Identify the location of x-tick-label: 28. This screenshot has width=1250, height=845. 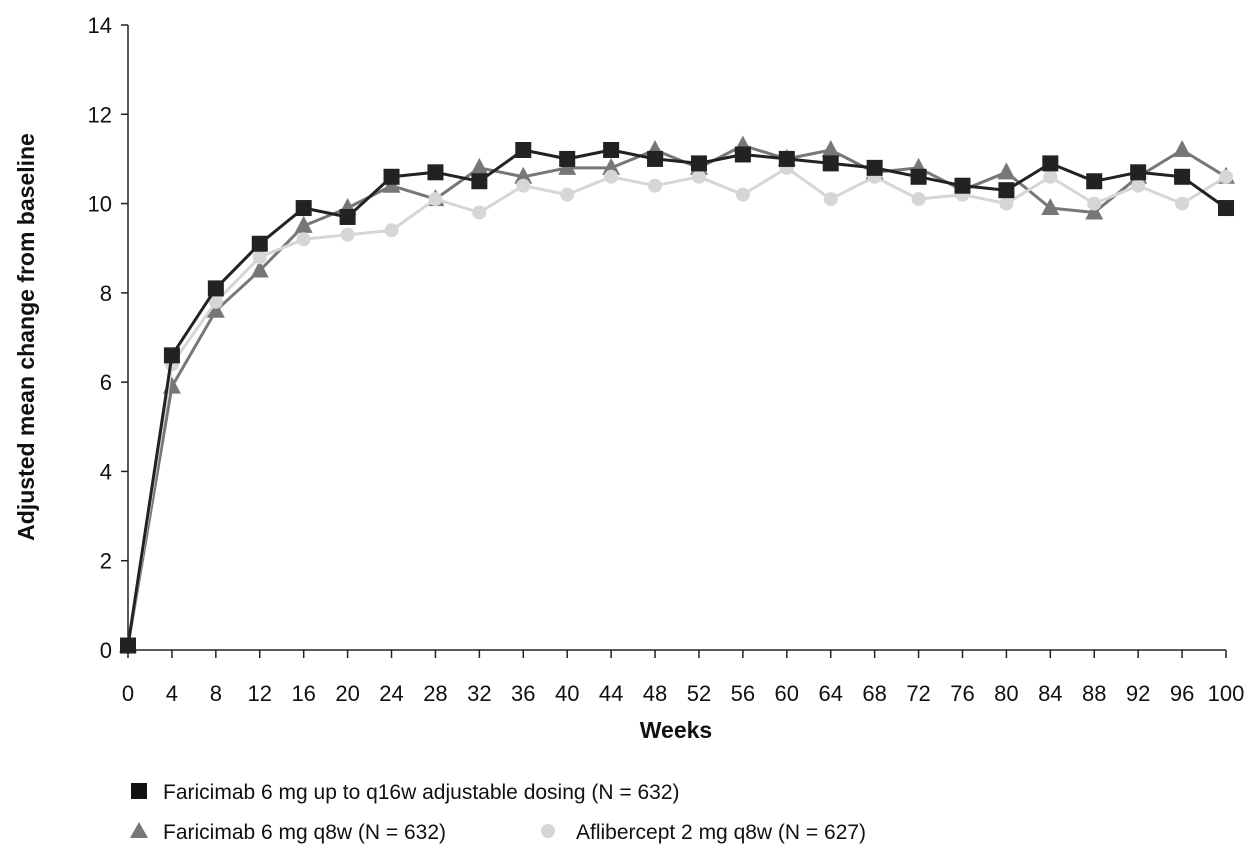
(435, 693).